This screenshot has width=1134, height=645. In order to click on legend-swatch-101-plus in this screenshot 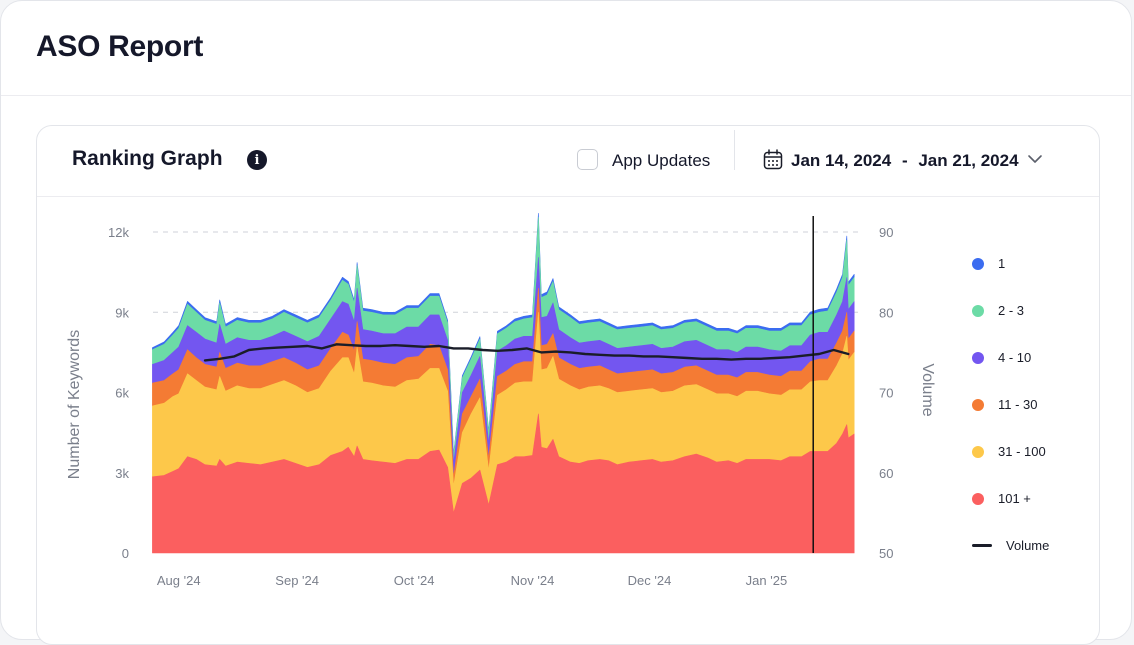, I will do `click(978, 498)`.